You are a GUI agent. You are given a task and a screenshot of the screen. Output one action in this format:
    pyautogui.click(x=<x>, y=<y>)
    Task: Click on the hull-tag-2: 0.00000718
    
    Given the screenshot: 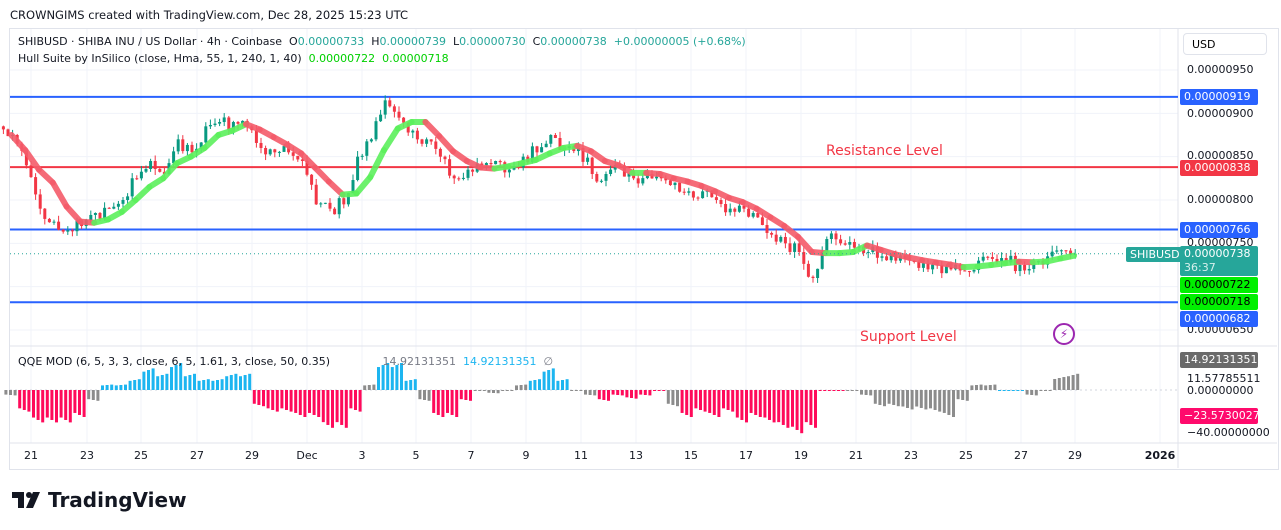 What is the action you would take?
    pyautogui.click(x=1219, y=302)
    